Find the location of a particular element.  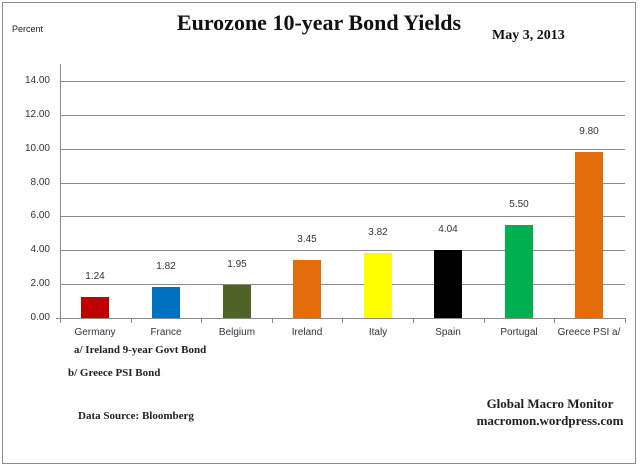

brand-name: Global Macro Monitor is located at coordinates (550, 403).